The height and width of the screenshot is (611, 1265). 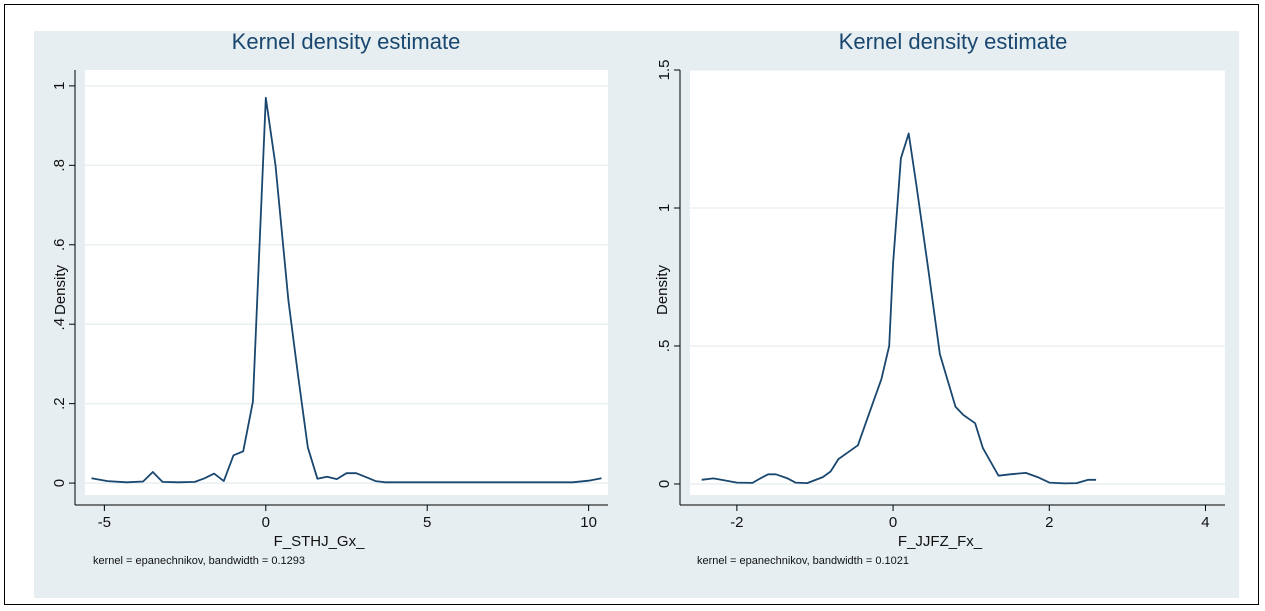 I want to click on x-tick-label-left-1: 0, so click(x=266, y=522).